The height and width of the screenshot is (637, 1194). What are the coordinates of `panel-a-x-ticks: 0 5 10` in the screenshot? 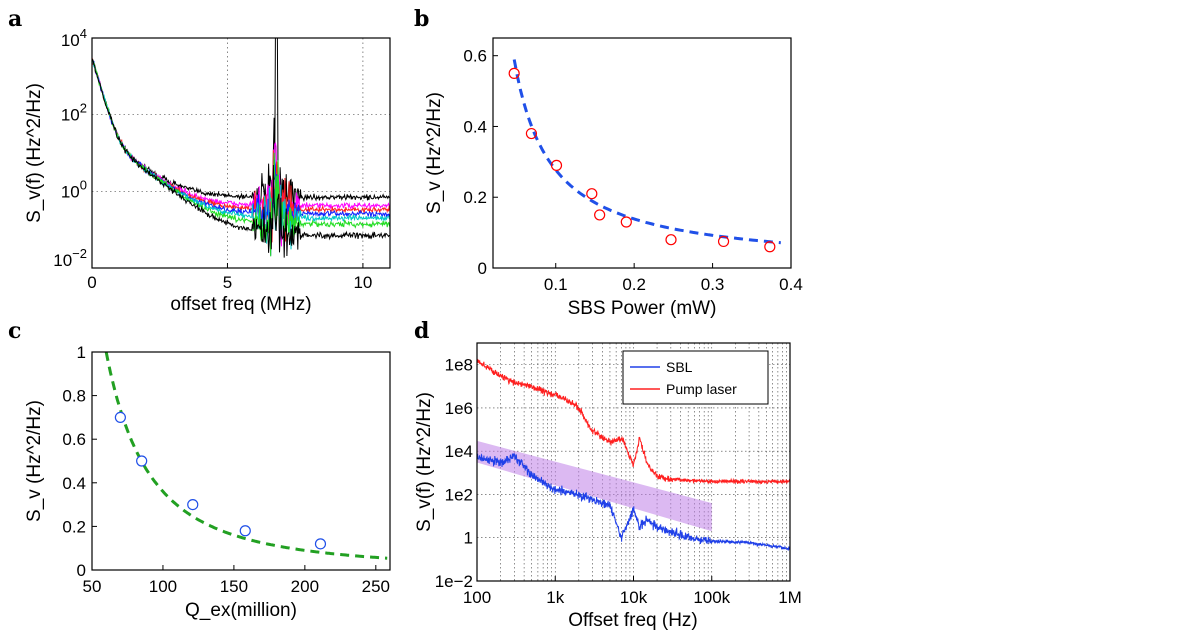 It's located at (229, 277).